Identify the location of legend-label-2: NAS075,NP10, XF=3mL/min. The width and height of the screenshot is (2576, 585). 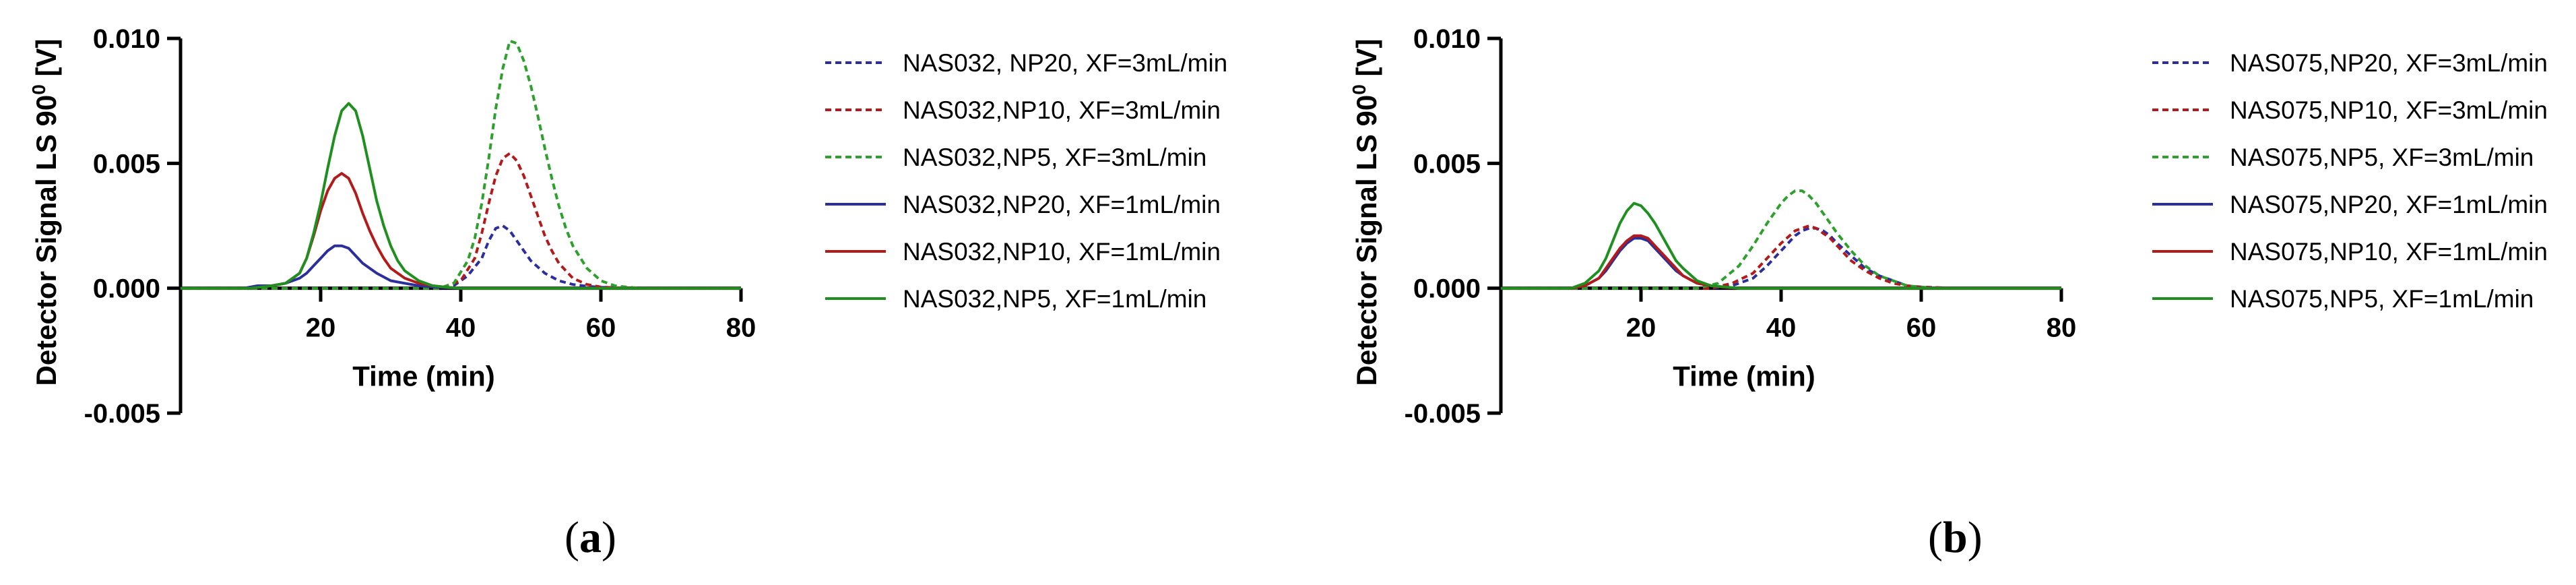
(2389, 110).